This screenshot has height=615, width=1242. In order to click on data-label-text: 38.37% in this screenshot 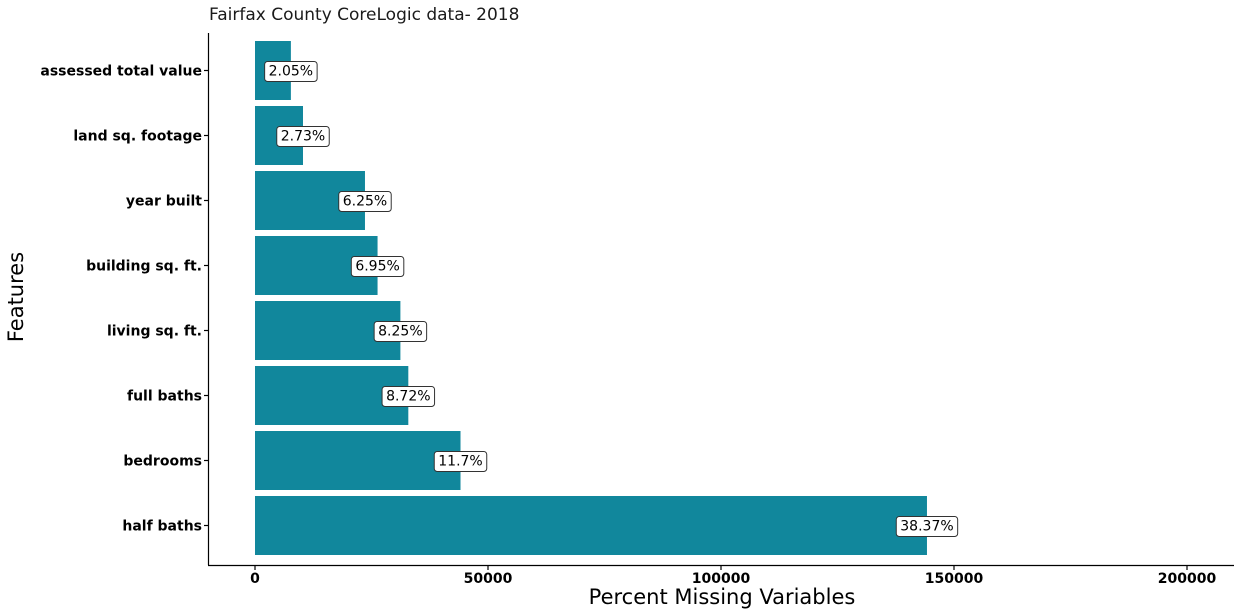, I will do `click(926, 527)`.